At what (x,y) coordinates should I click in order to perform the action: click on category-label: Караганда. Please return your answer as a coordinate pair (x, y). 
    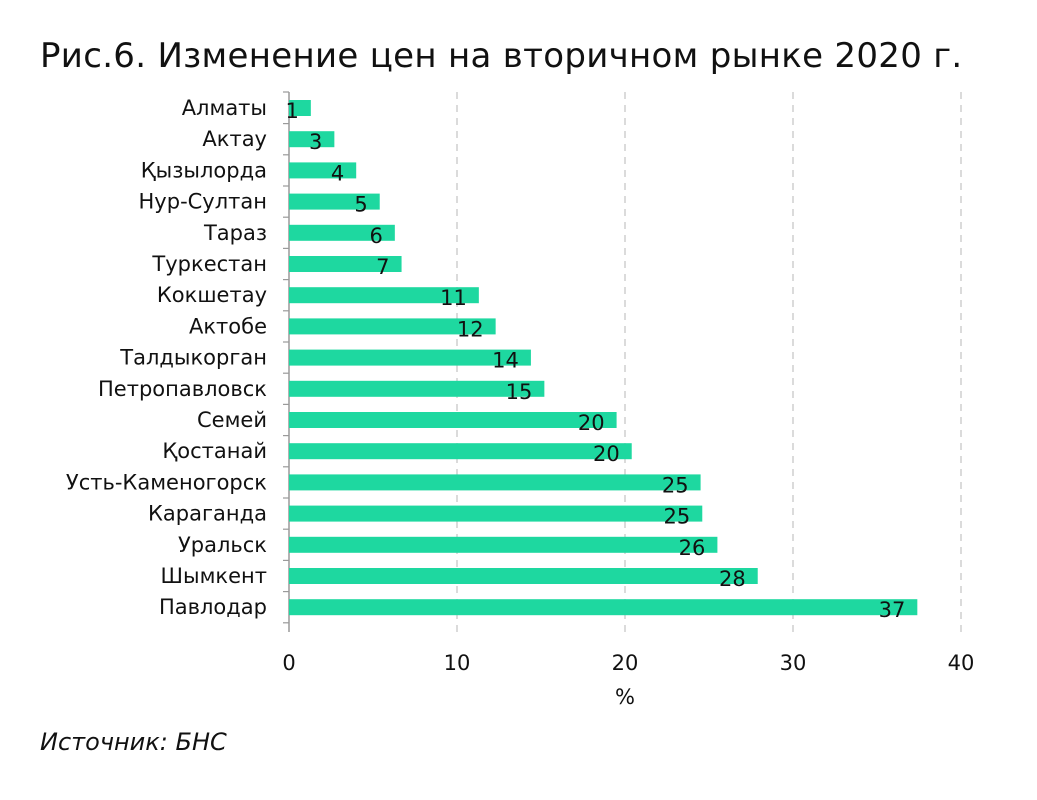
    Looking at the image, I should click on (207, 514).